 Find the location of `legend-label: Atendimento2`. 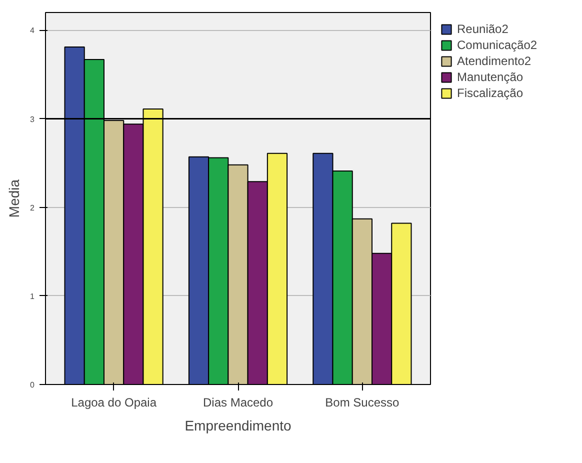

legend-label: Atendimento2 is located at coordinates (494, 61).